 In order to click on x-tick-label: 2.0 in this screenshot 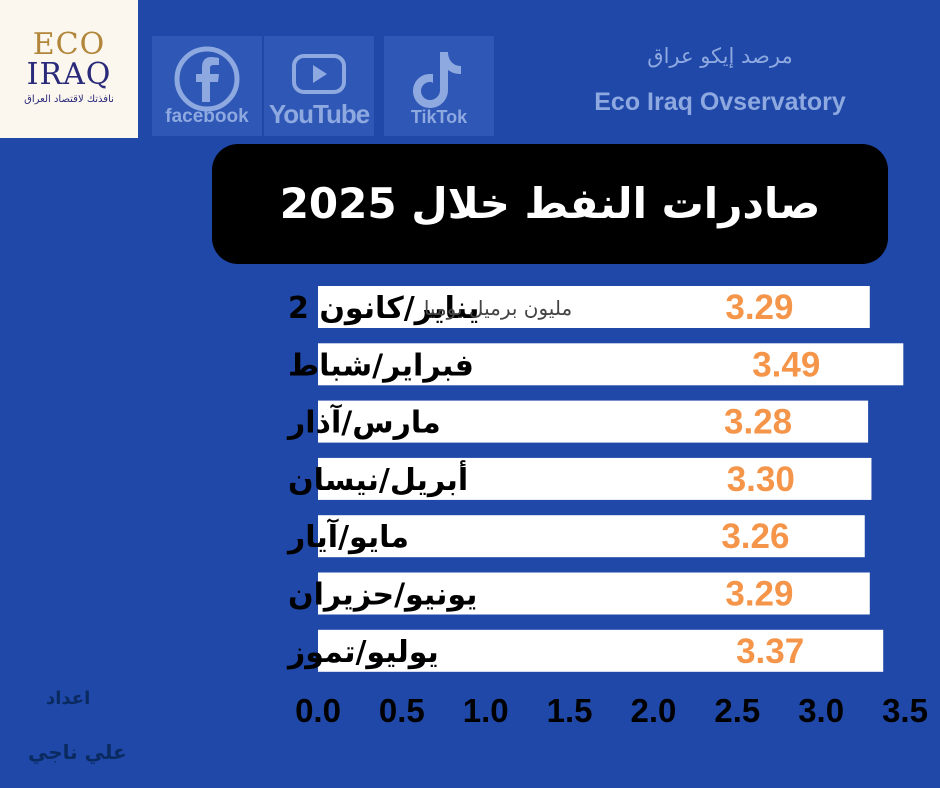, I will do `click(653, 710)`.